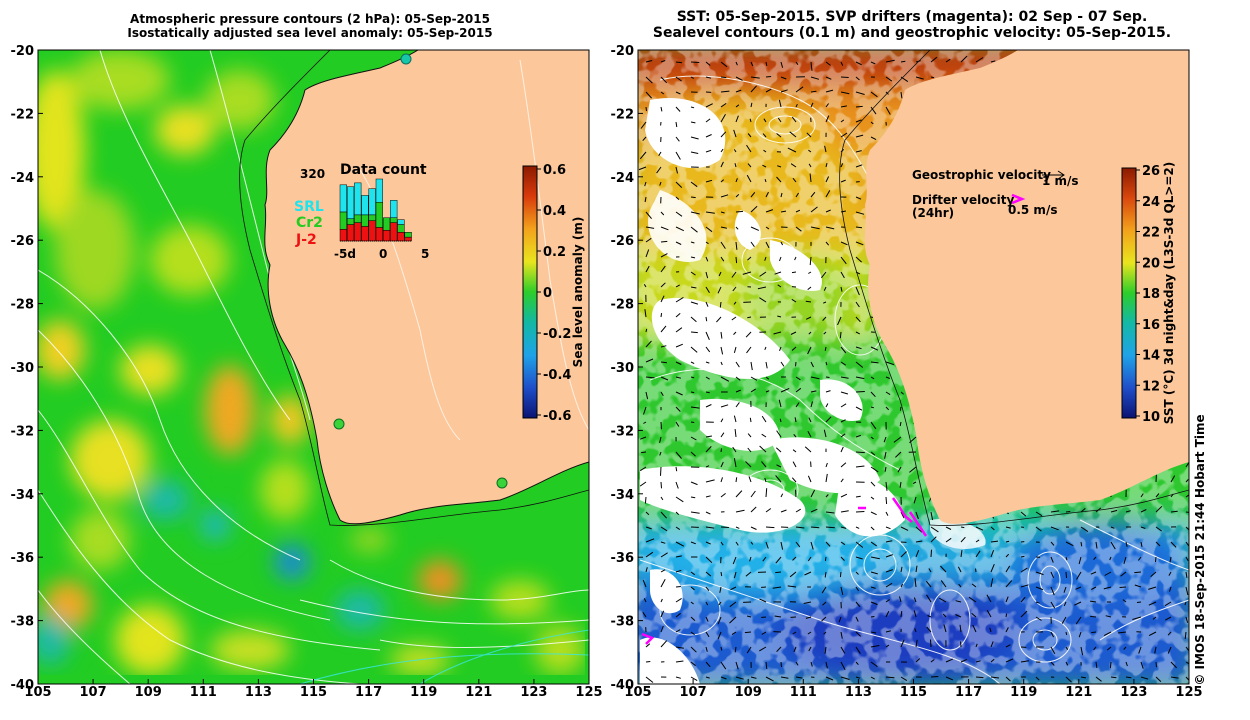  What do you see at coordinates (350, 202) in the screenshot?
I see `histogram-bar-srl` at bounding box center [350, 202].